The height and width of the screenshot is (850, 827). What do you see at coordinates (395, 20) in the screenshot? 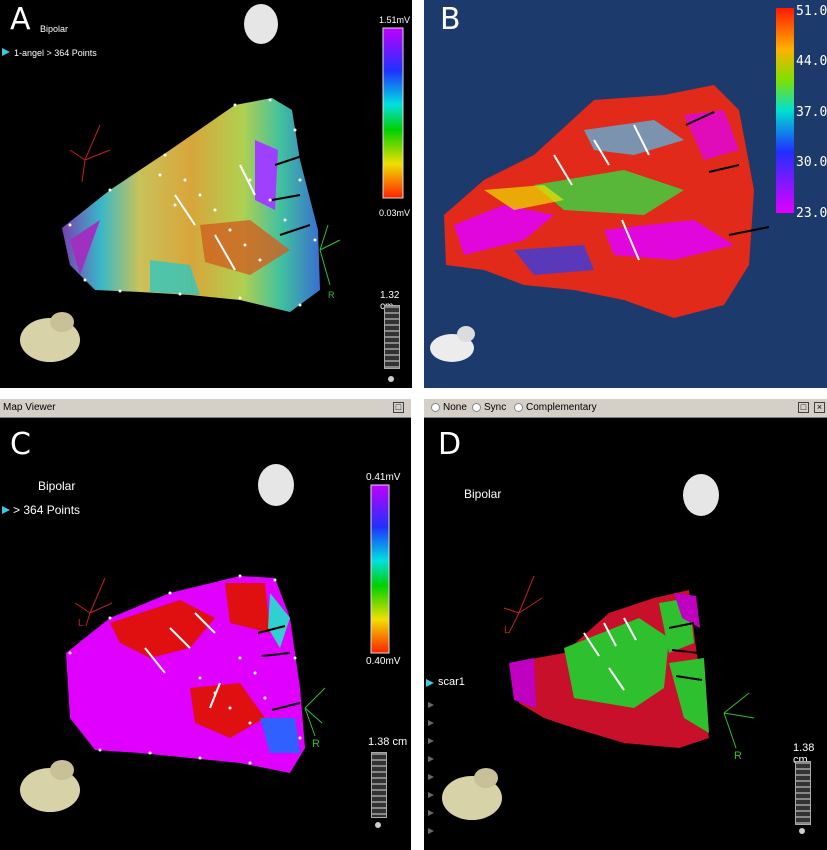
I see `colorbar-max-label: 1.51mV` at bounding box center [395, 20].